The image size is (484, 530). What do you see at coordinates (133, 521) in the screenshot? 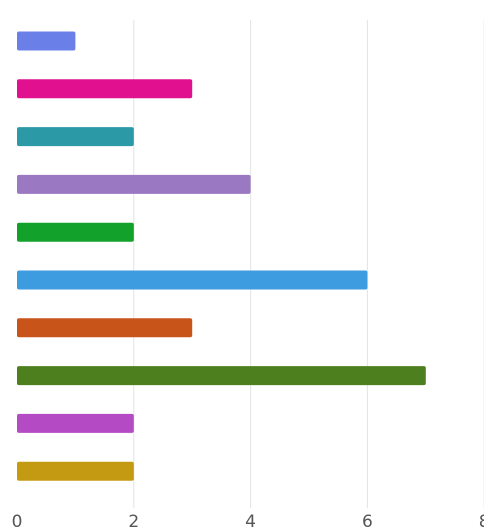
I see `x-tick-label: 2` at bounding box center [133, 521].